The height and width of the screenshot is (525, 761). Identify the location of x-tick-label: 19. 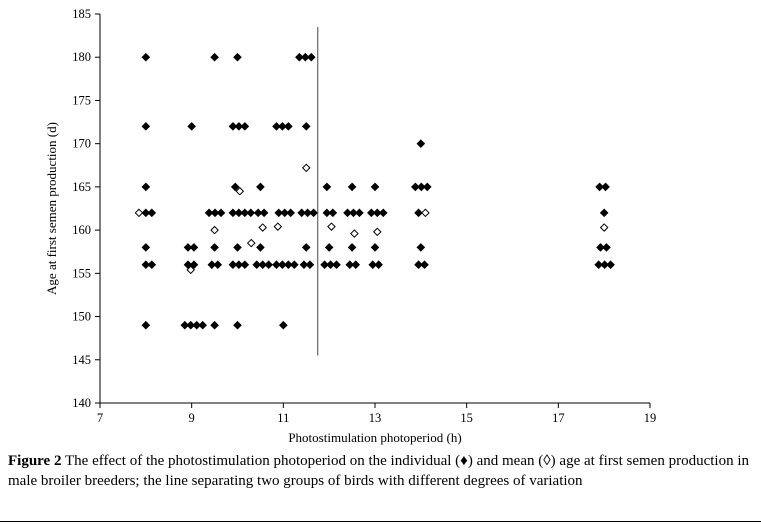
(650, 418).